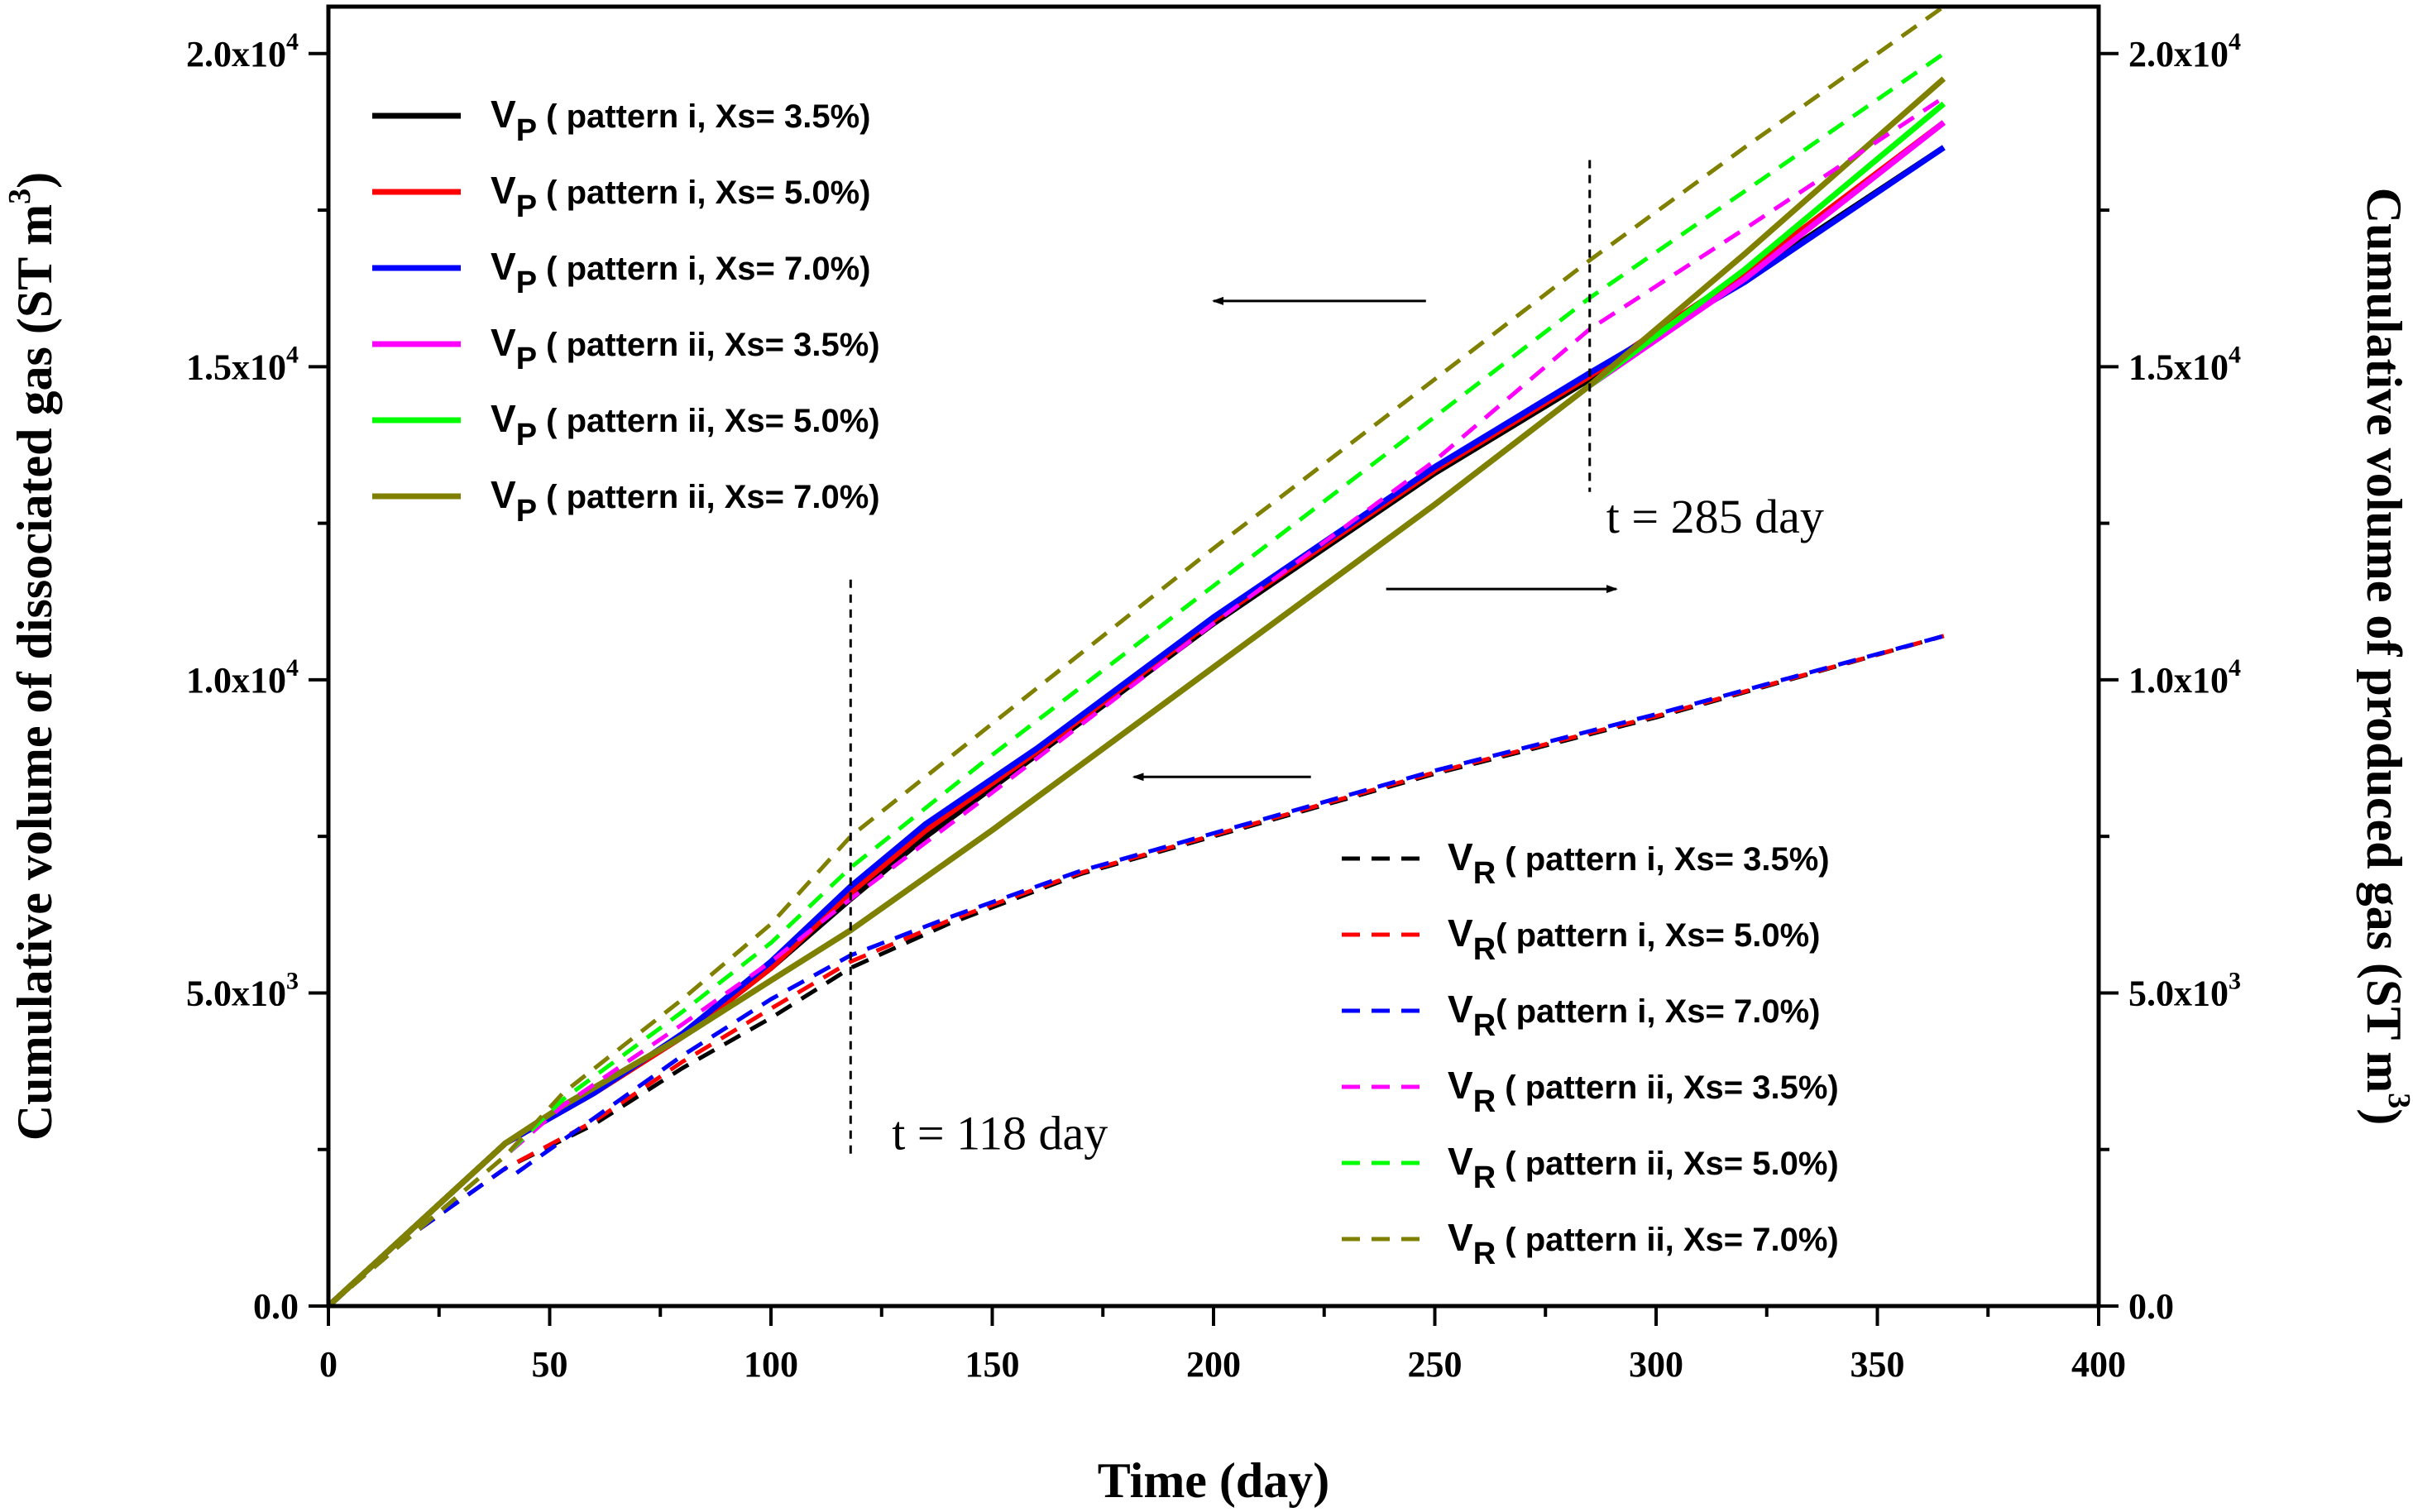 This screenshot has width=2413, height=1512. I want to click on legend-label-0: VP ( pattern i, Xs= 3.5%), so click(681, 120).